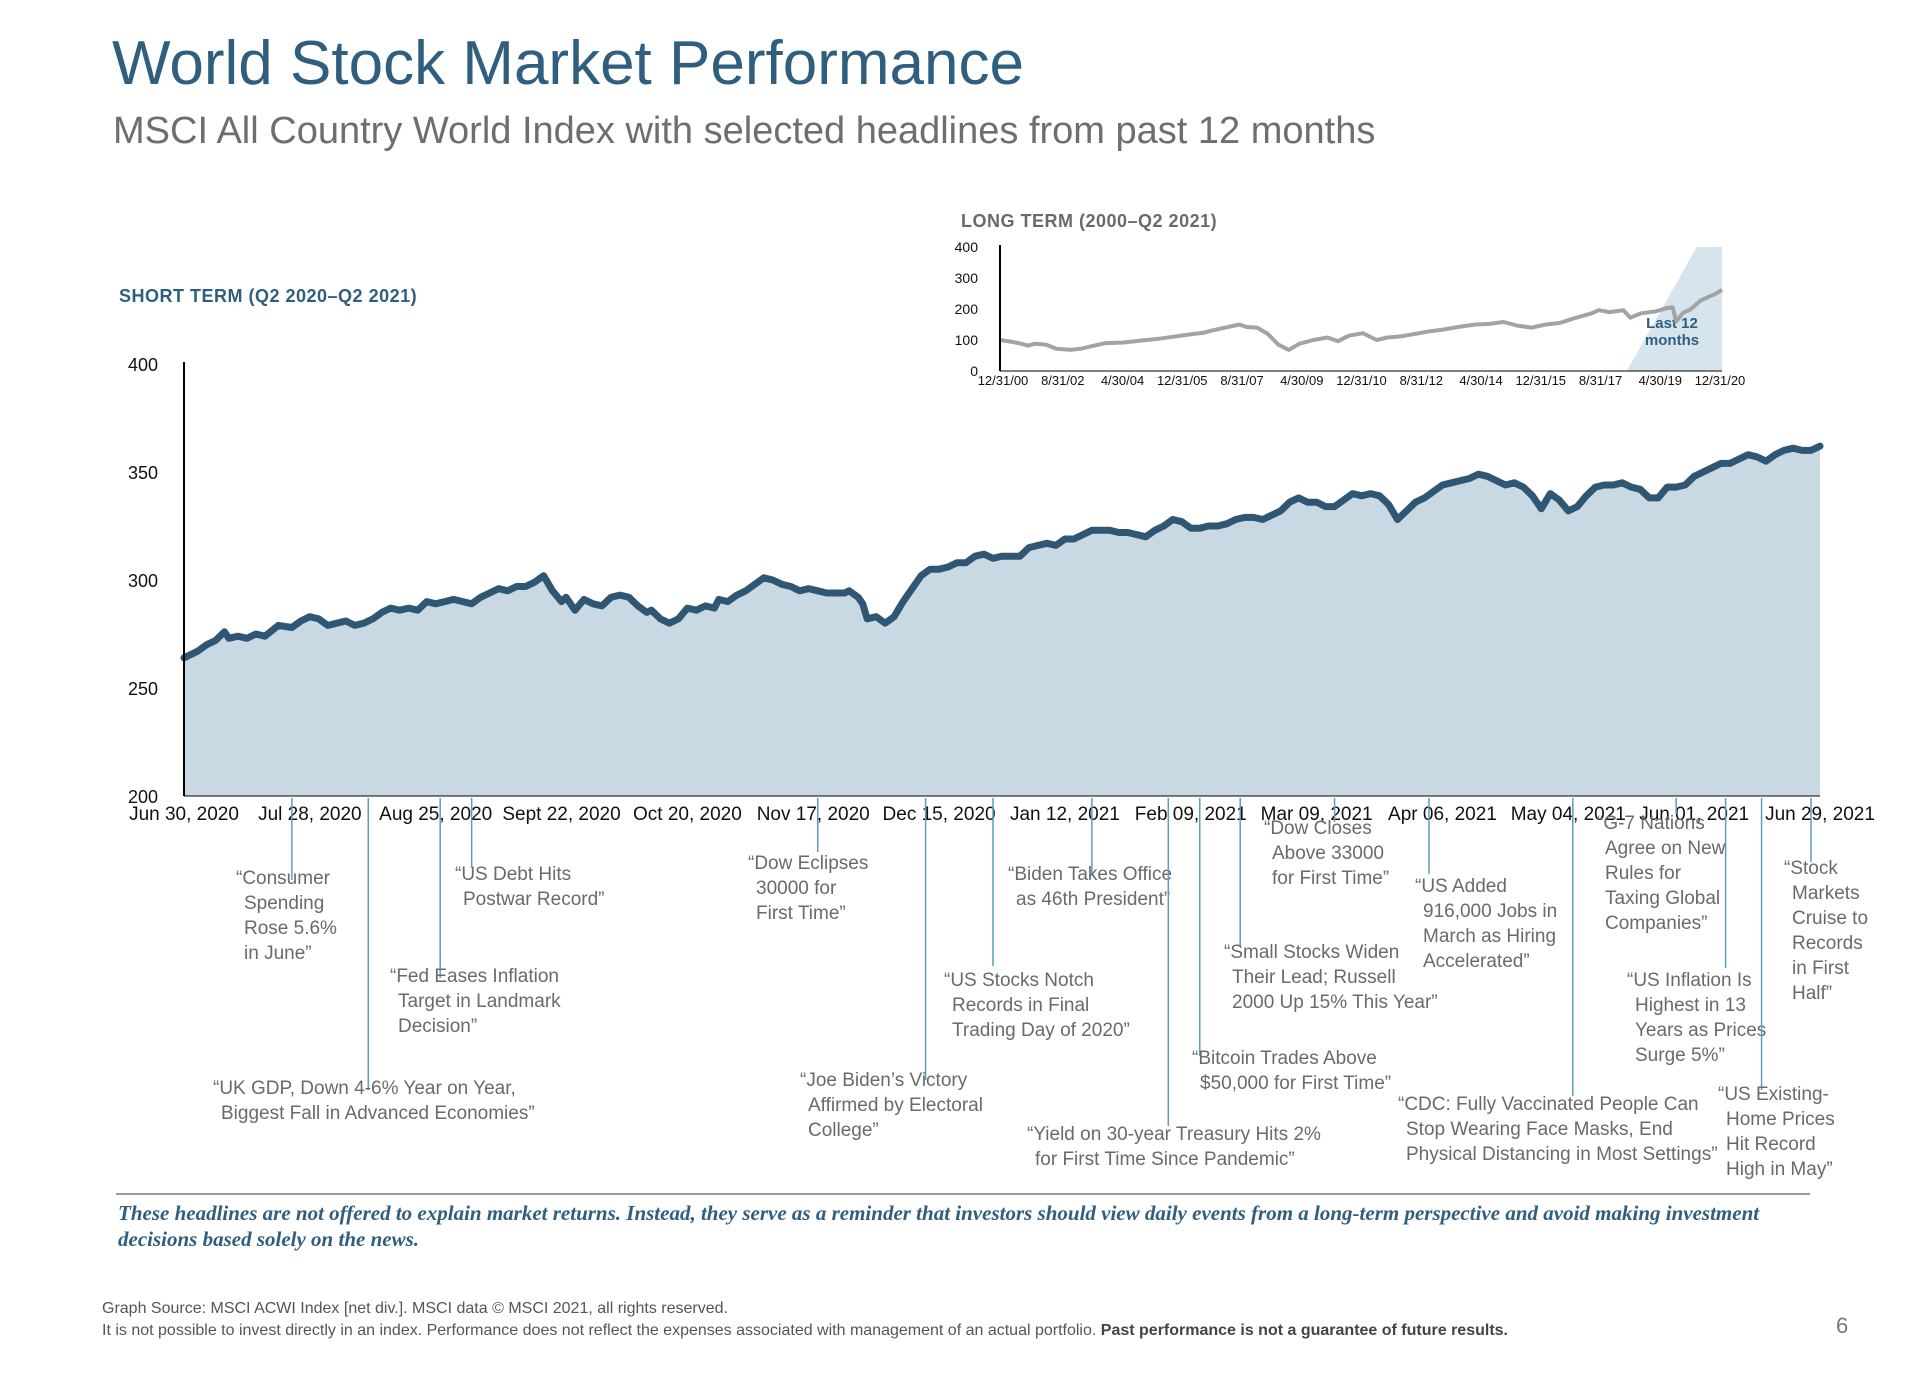 The width and height of the screenshot is (1920, 1377). I want to click on inset-x-tick-label: 8/31/07, so click(1241, 380).